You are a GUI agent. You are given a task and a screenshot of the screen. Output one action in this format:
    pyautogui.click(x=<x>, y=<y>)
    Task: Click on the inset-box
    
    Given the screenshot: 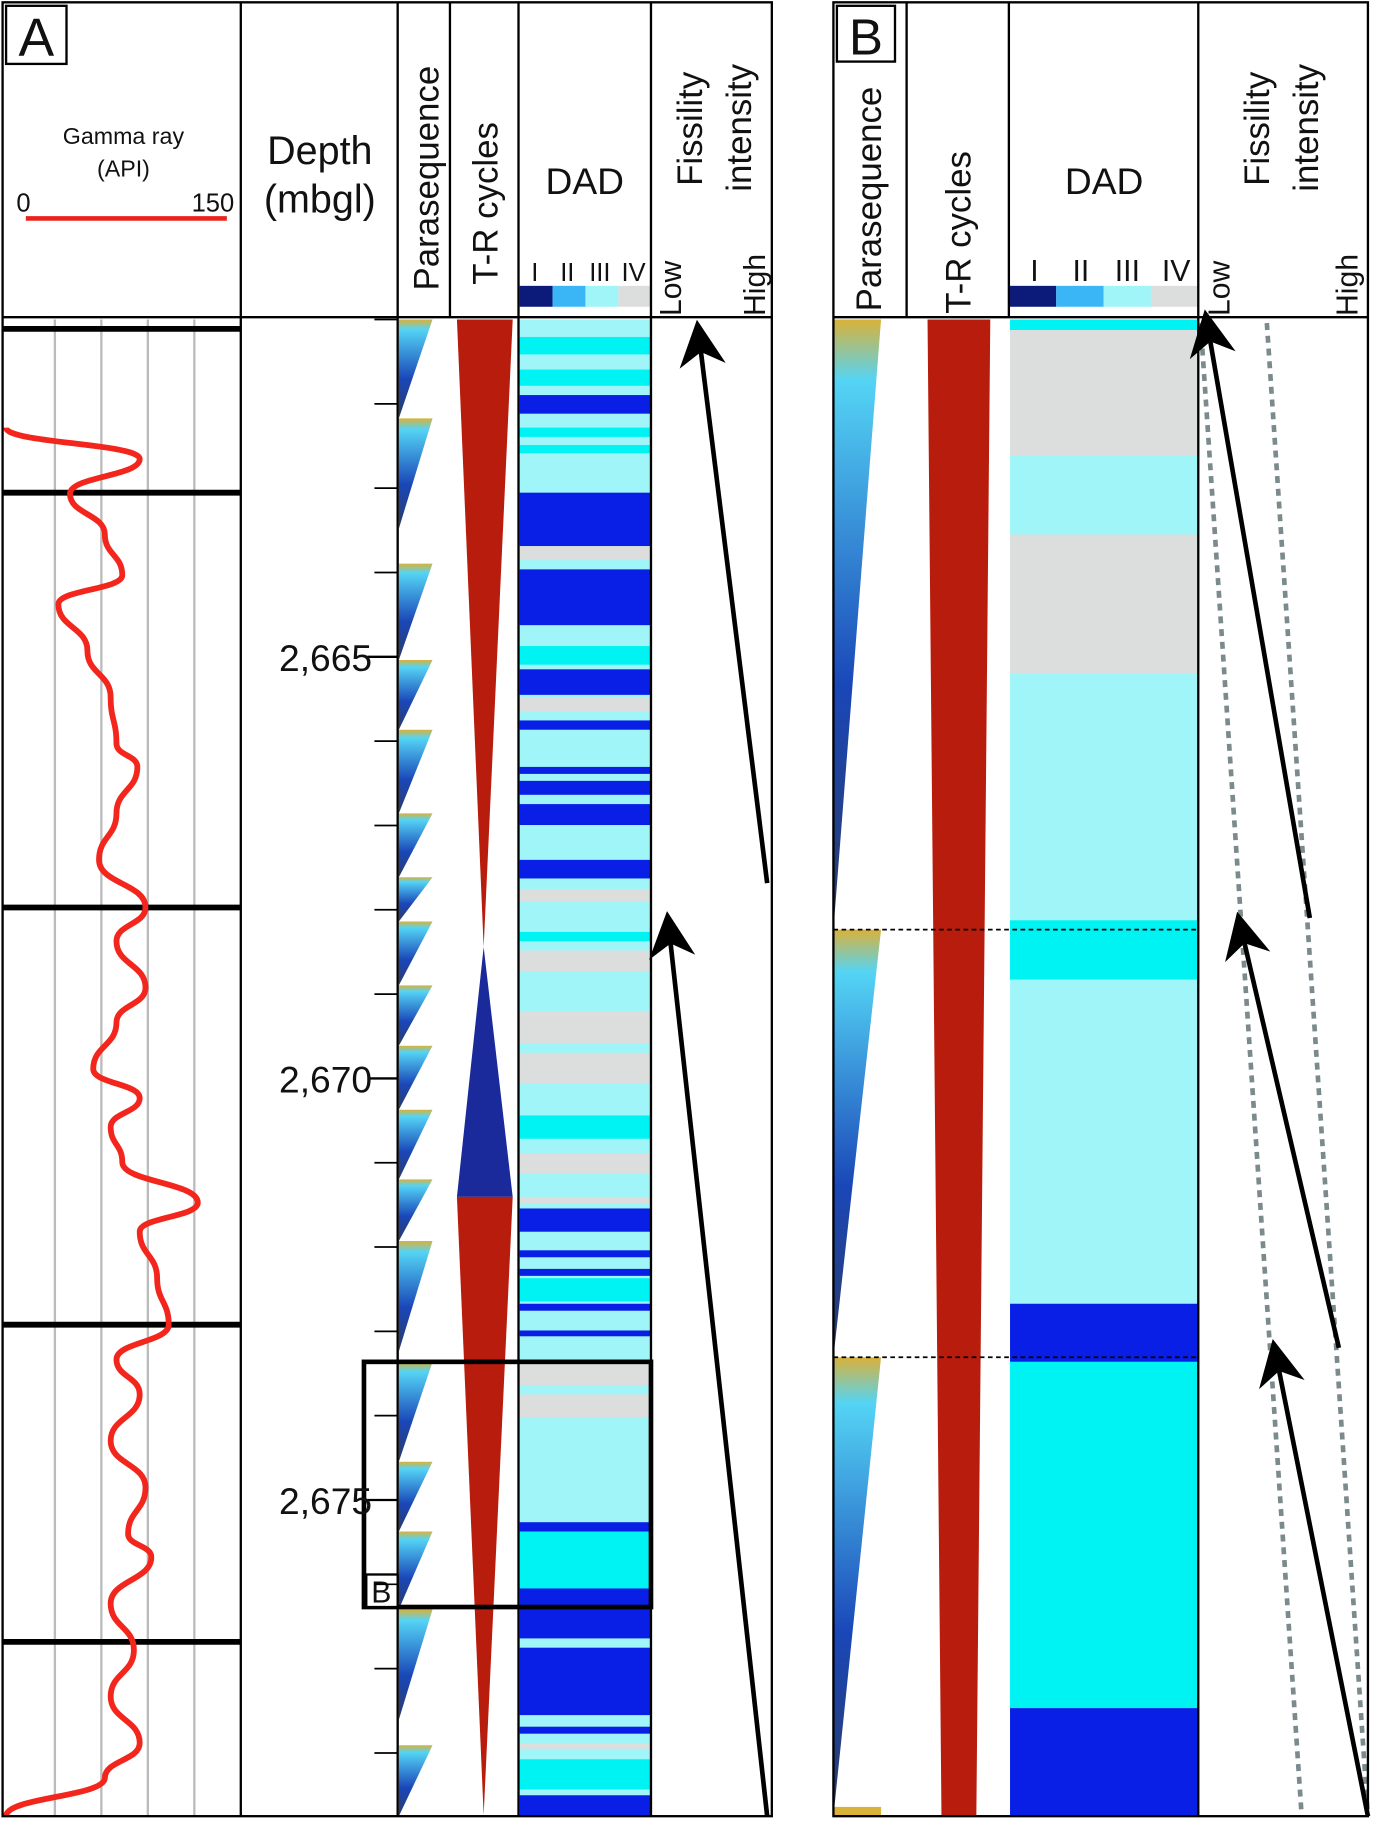 What is the action you would take?
    pyautogui.click(x=507, y=1484)
    